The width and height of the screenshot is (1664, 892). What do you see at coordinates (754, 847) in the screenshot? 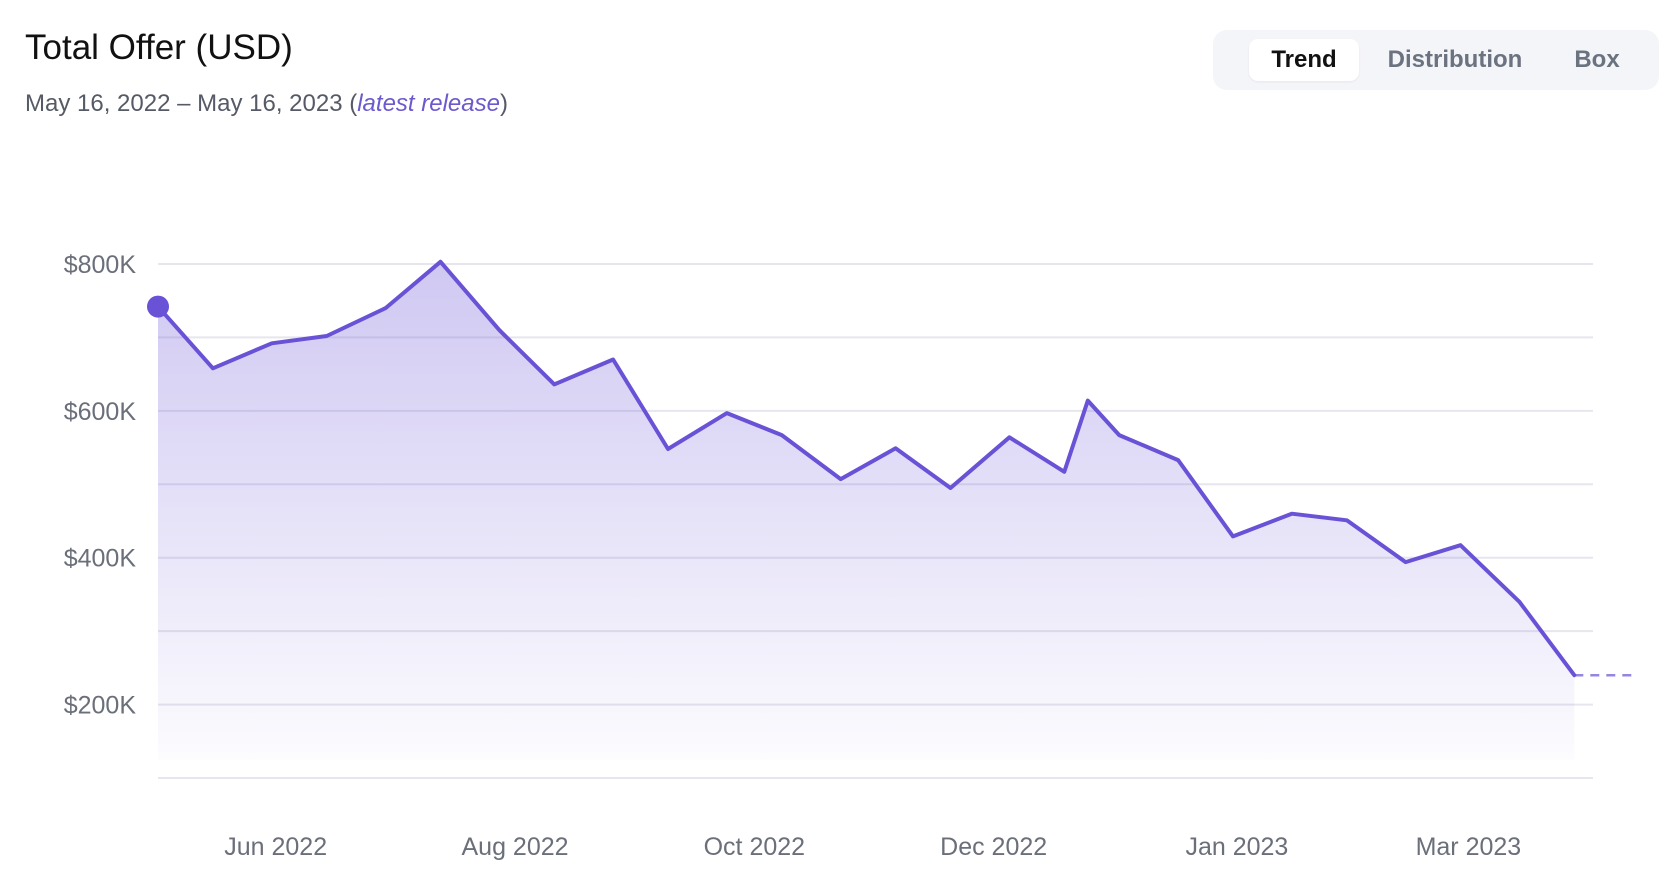
I see `x-tick-label: Oct 2022` at bounding box center [754, 847].